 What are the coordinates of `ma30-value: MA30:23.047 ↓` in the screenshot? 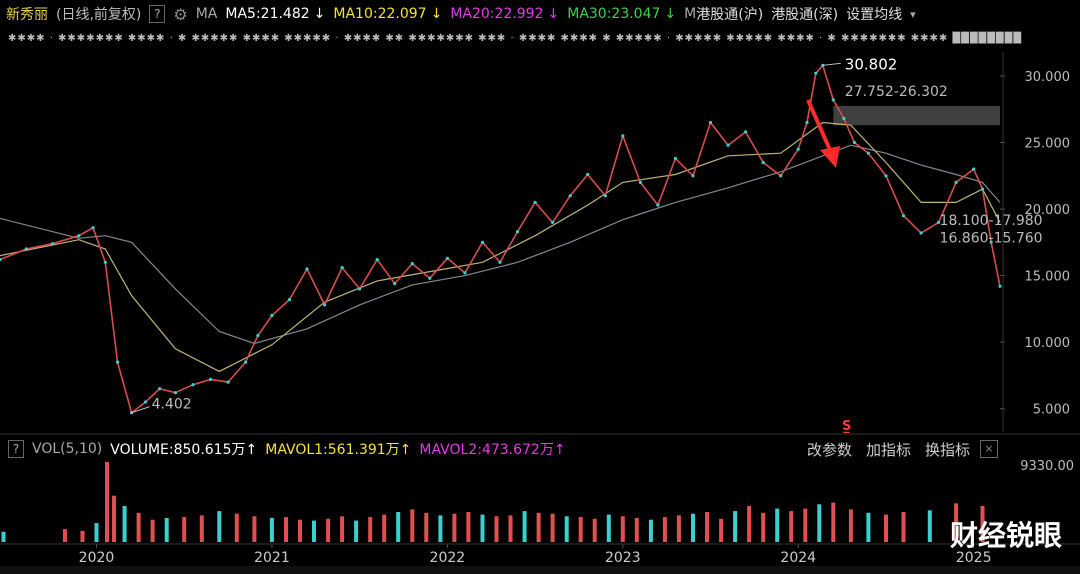 It's located at (622, 14).